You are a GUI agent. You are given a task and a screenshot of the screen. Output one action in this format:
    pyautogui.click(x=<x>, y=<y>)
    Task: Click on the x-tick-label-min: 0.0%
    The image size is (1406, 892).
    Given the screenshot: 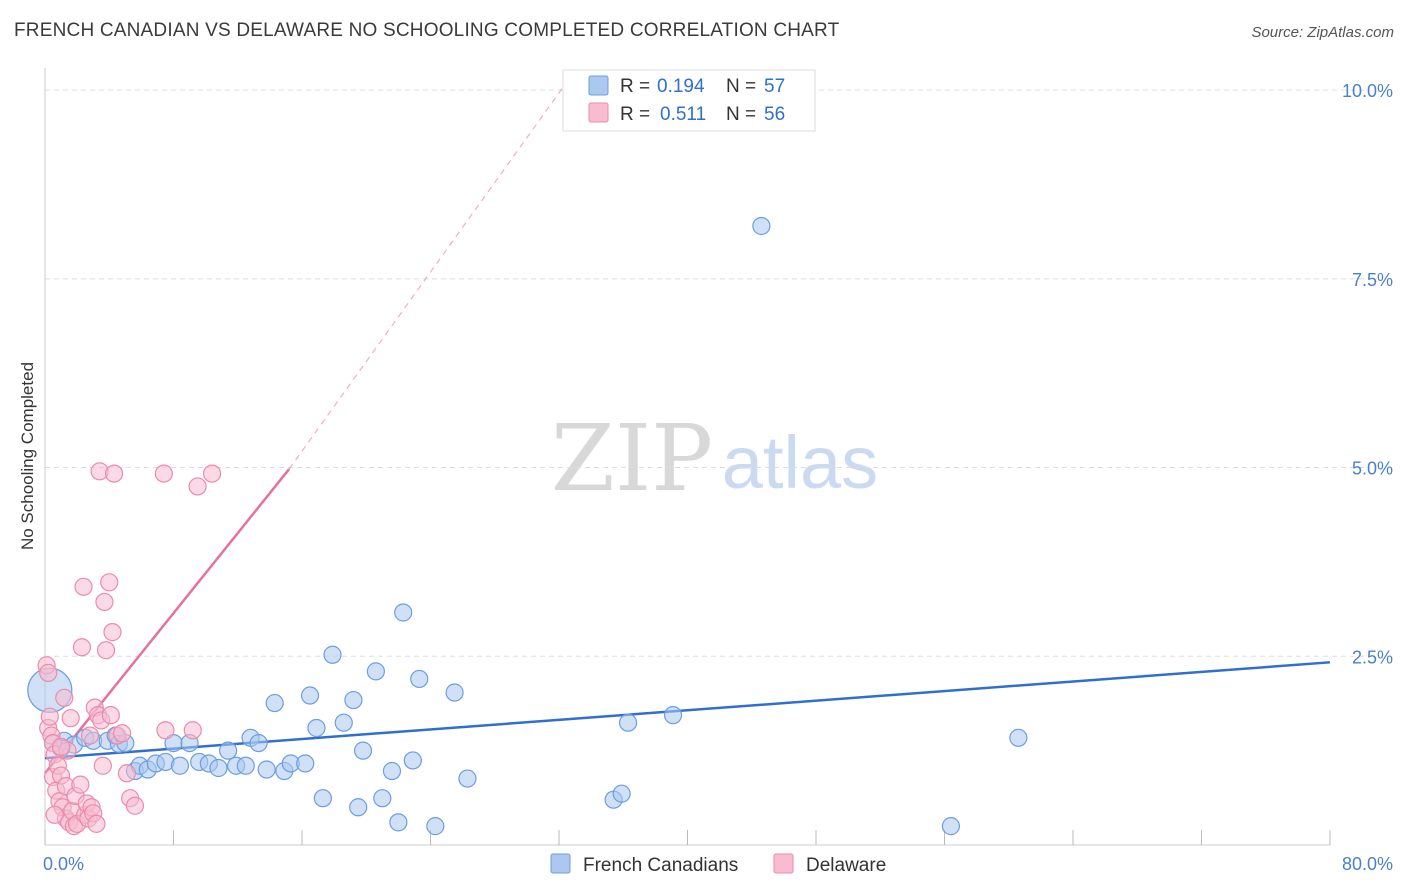 What is the action you would take?
    pyautogui.click(x=63, y=864)
    